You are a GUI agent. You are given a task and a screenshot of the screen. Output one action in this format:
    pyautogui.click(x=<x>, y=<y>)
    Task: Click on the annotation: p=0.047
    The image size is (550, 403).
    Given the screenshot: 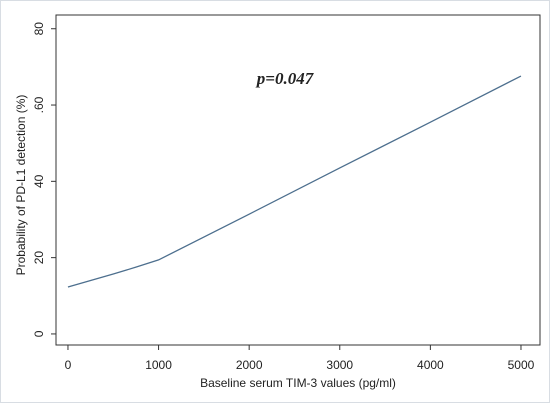 What is the action you would take?
    pyautogui.click(x=285, y=78)
    